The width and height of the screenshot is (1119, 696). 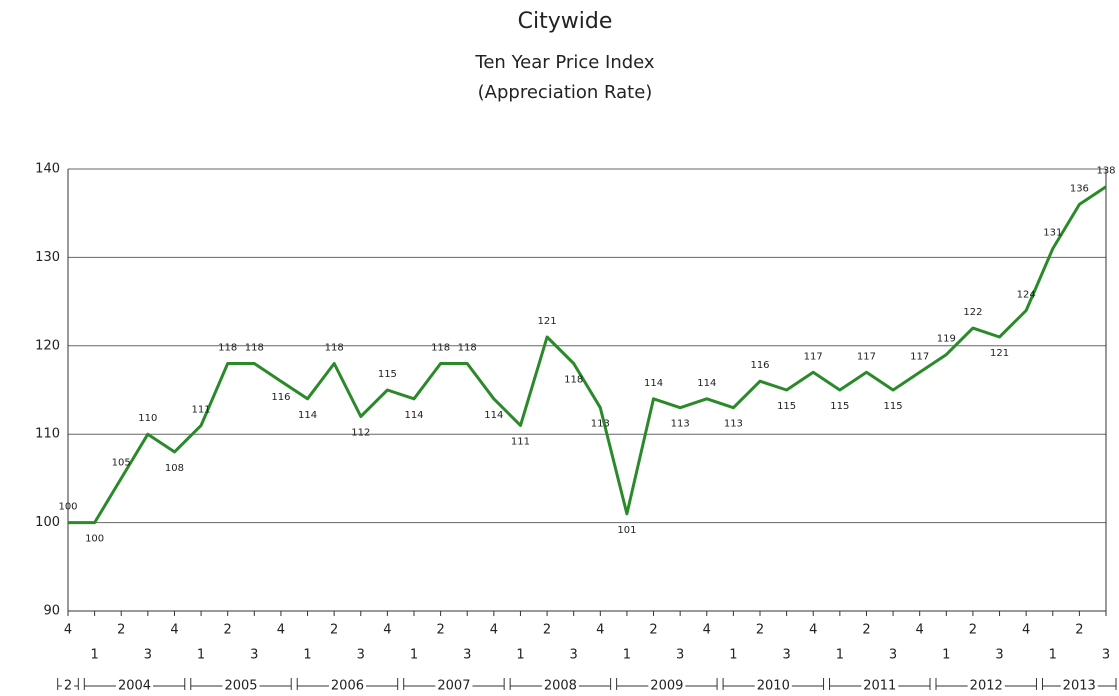 What do you see at coordinates (946, 339) in the screenshot?
I see `data-label: 119` at bounding box center [946, 339].